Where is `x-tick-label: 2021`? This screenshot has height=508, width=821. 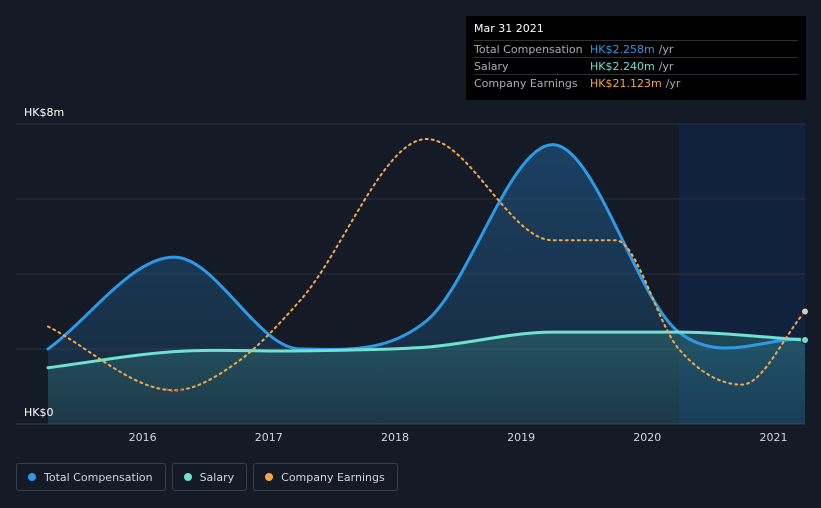 x-tick-label: 2021 is located at coordinates (773, 437).